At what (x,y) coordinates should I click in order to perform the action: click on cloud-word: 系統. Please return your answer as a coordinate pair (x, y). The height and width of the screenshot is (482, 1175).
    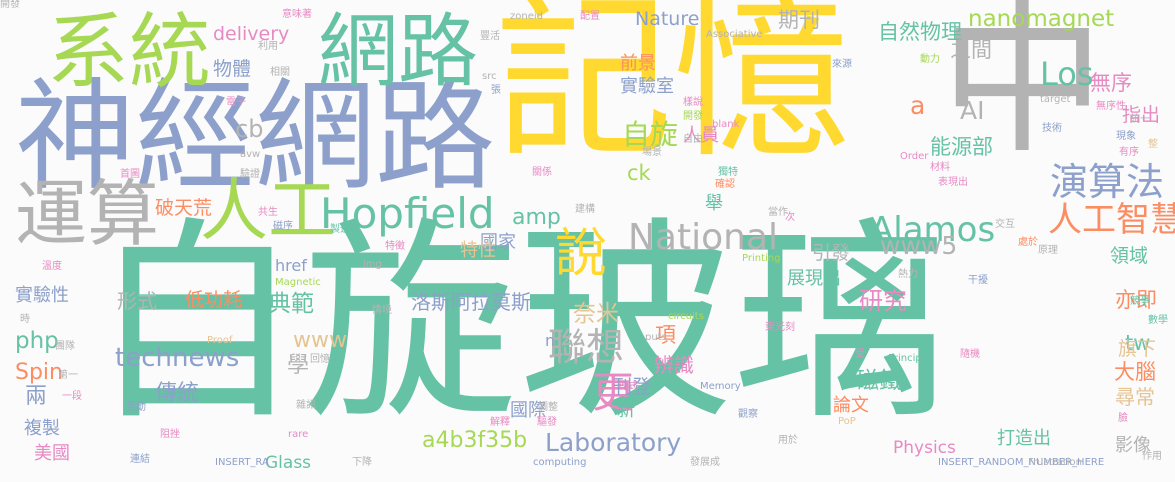
    Looking at the image, I should click on (129, 52).